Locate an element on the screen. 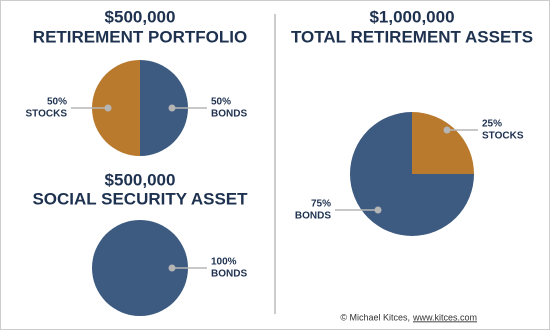  footer-link: www.kitces.com is located at coordinates (444, 317).